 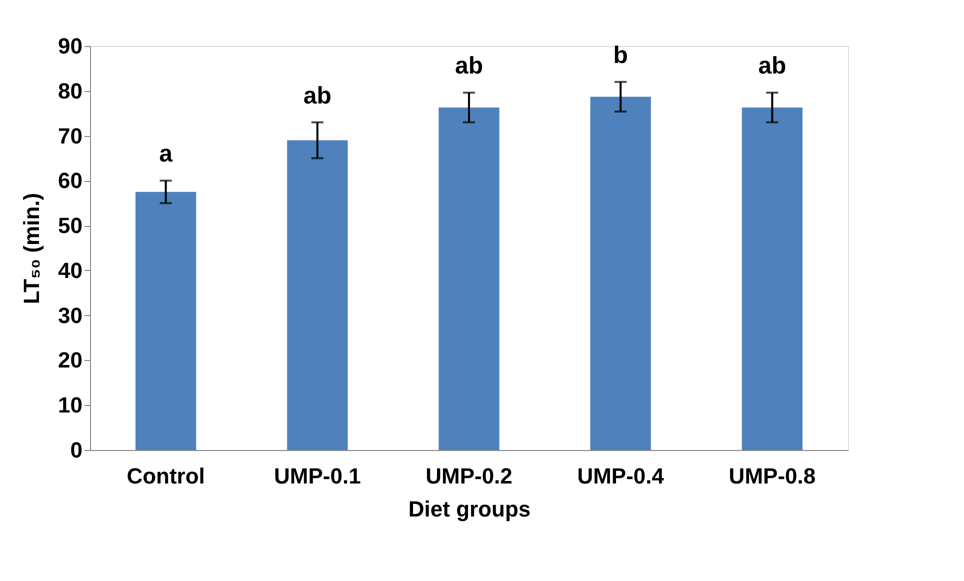 What do you see at coordinates (70, 315) in the screenshot?
I see `y-tick-label: 30` at bounding box center [70, 315].